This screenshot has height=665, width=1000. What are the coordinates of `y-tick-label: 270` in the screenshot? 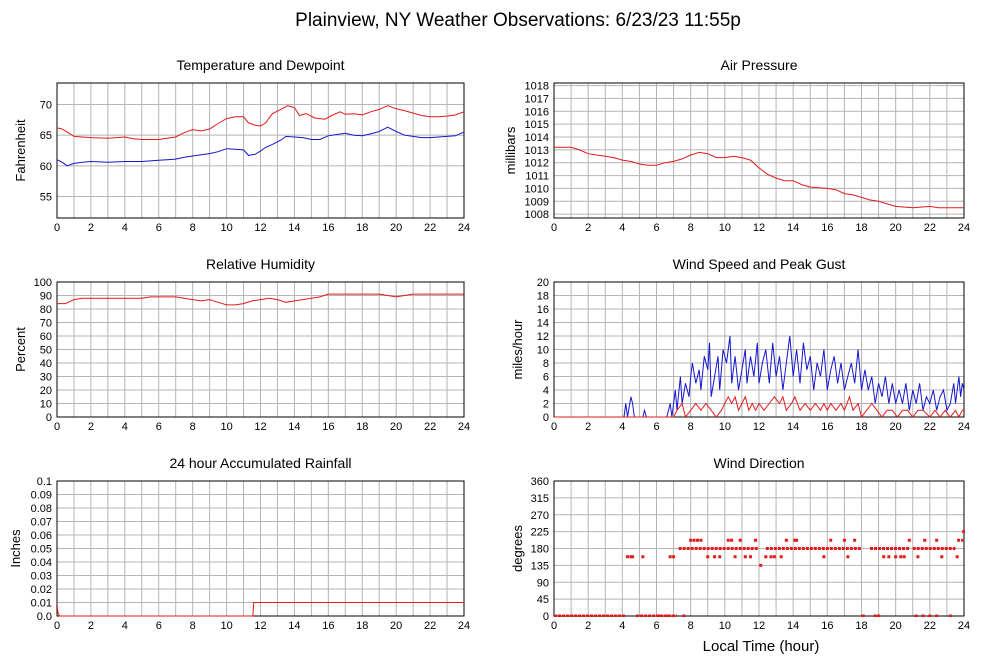 It's located at (540, 516).